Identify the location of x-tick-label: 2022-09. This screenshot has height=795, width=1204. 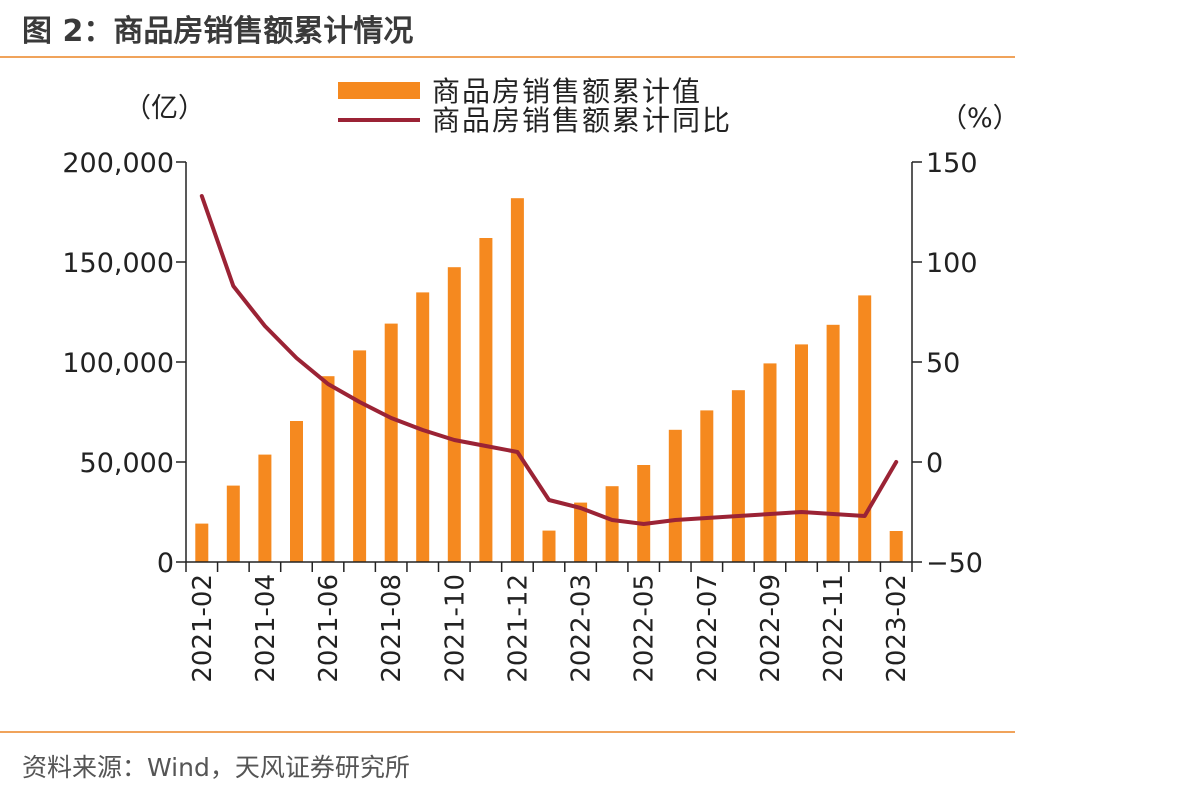
(771, 628).